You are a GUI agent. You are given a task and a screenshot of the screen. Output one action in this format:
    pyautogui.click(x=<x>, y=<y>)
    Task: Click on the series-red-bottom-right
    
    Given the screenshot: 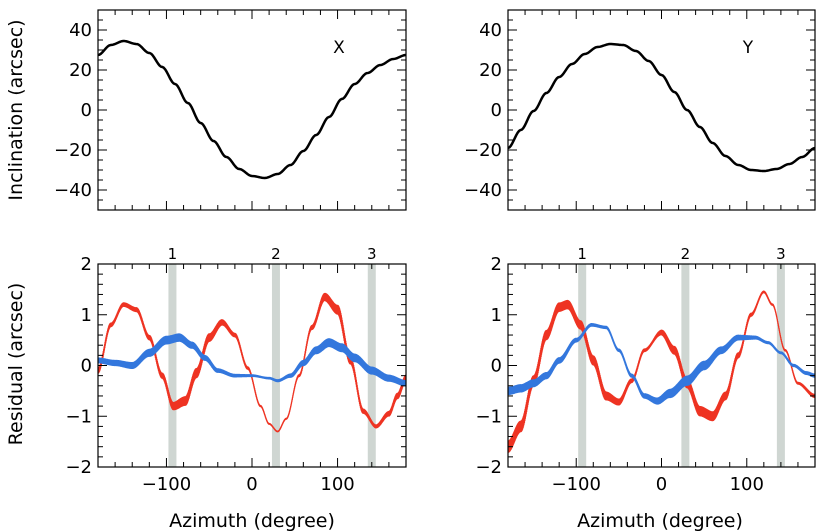 What is the action you would take?
    pyautogui.click(x=661, y=371)
    